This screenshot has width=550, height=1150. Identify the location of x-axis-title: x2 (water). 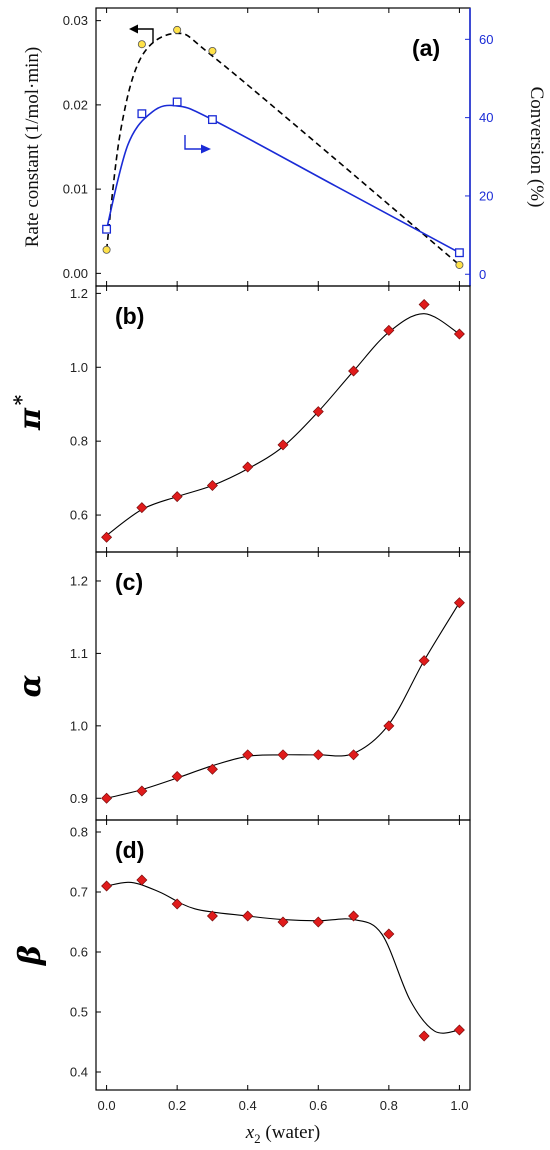
(283, 1134).